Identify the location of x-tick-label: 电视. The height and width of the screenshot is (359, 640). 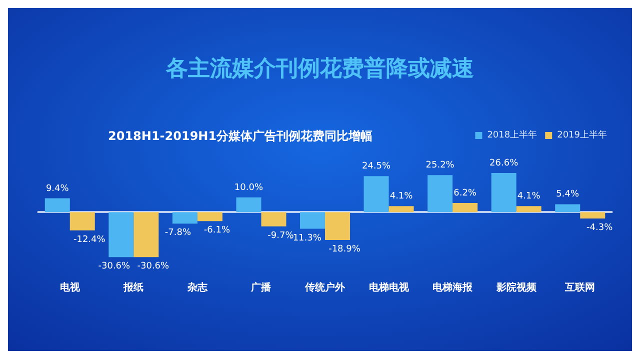
(70, 288).